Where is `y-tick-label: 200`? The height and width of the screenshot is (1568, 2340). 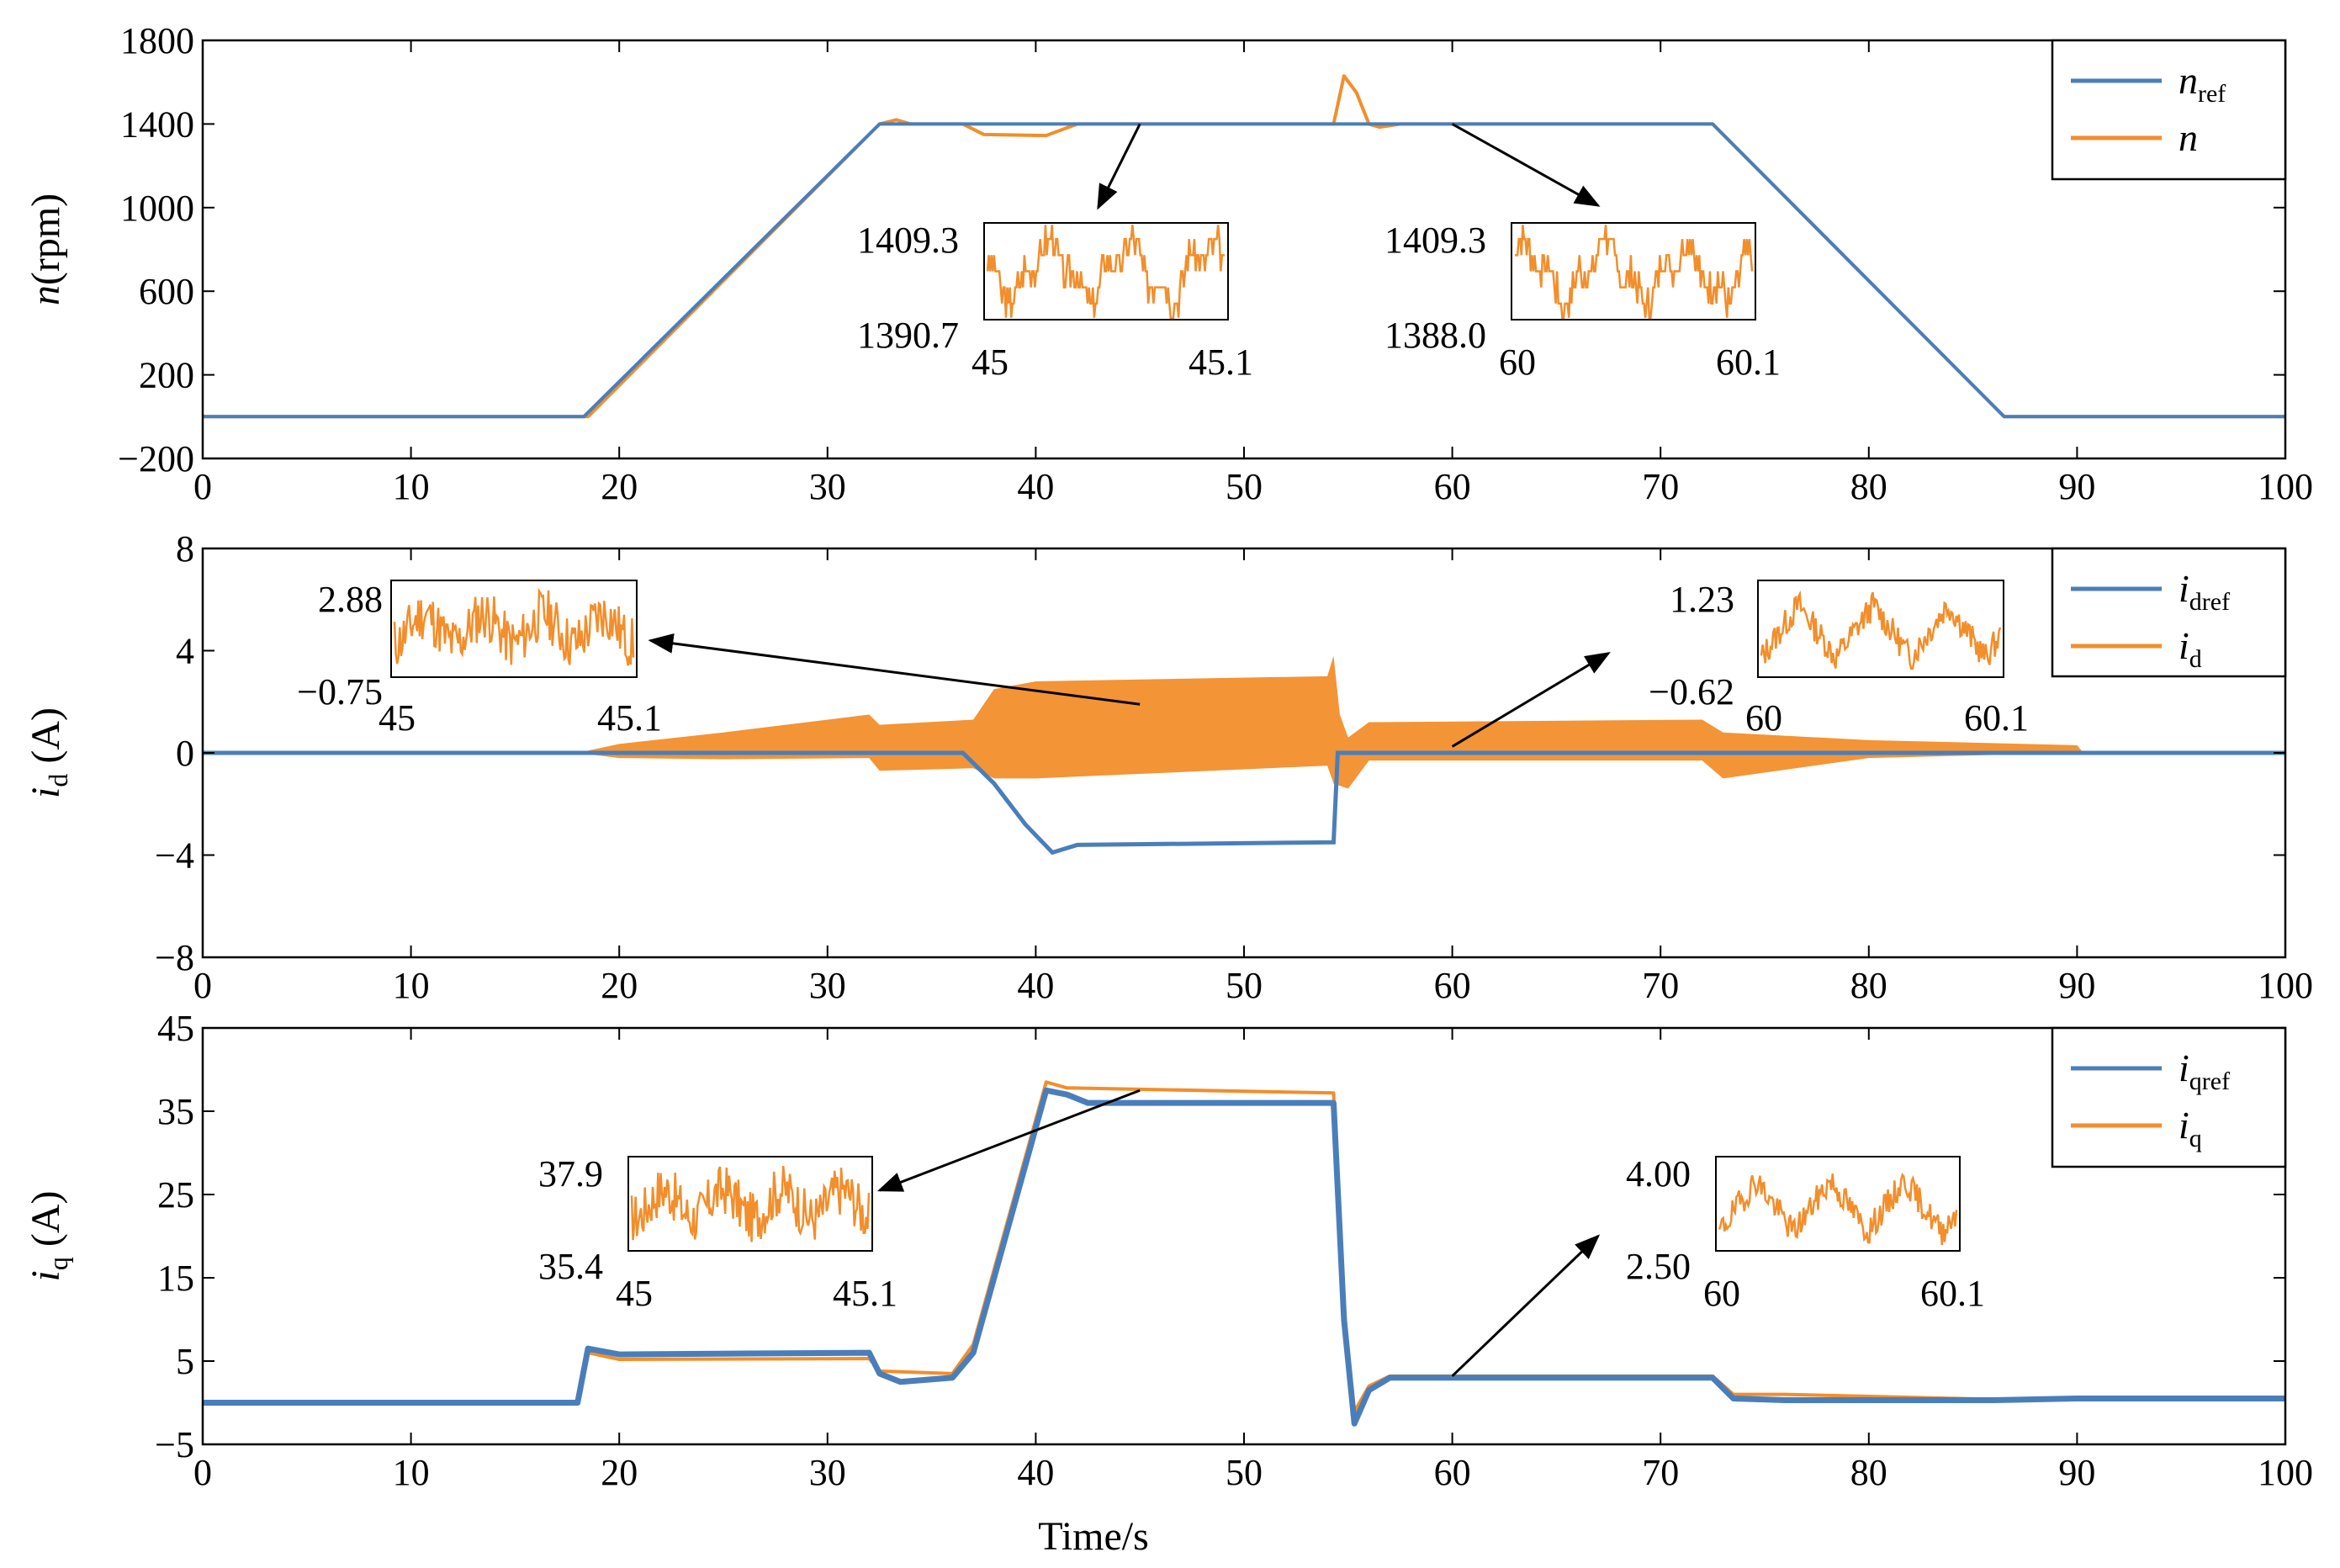 y-tick-label: 200 is located at coordinates (166, 375).